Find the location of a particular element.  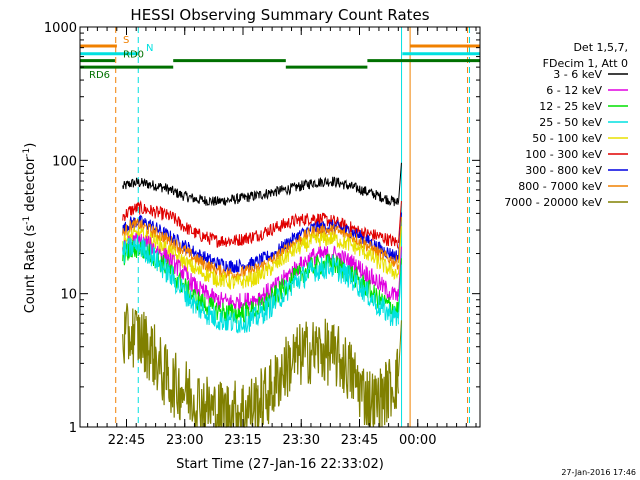

y-axis-label-sup2: -1 is located at coordinates (27, 152).